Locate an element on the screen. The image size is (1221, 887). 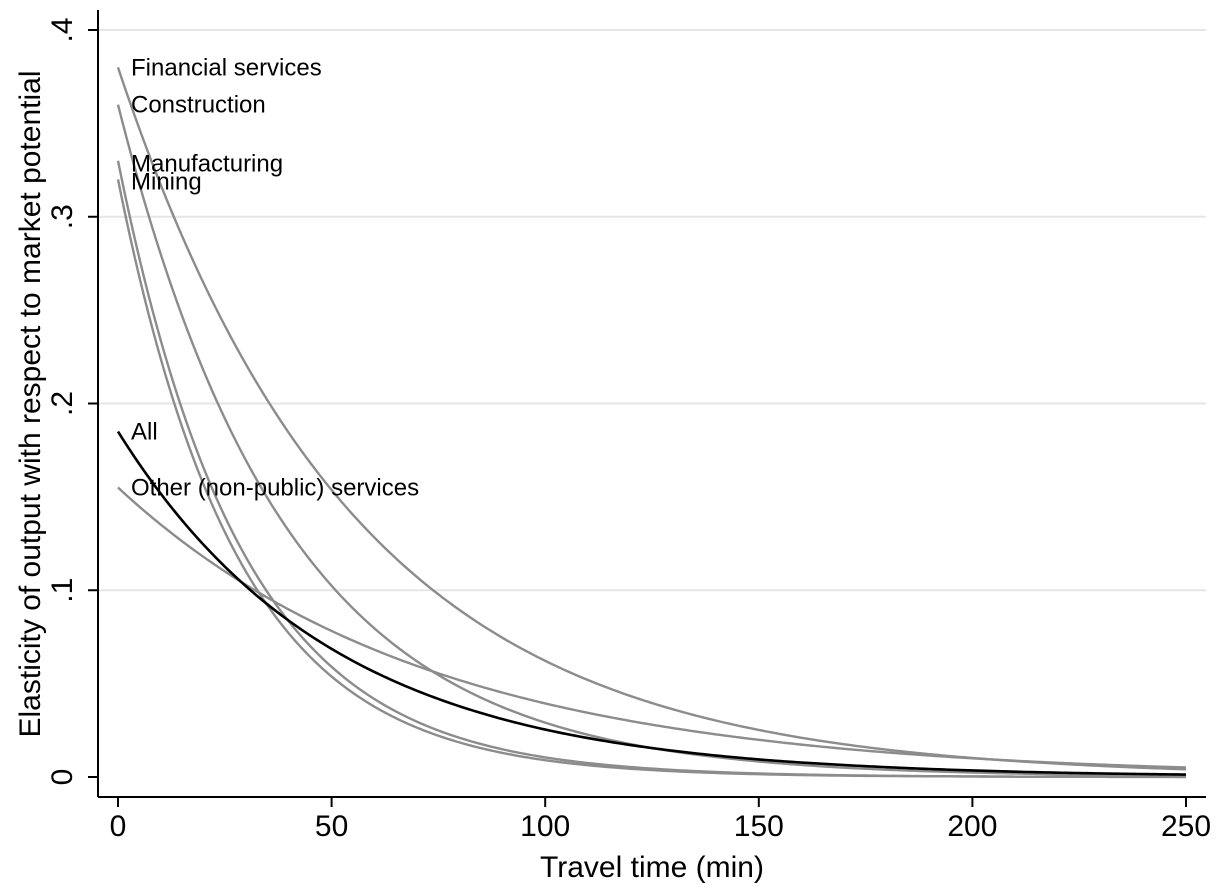
x-tick-label: 50 is located at coordinates (331, 826).